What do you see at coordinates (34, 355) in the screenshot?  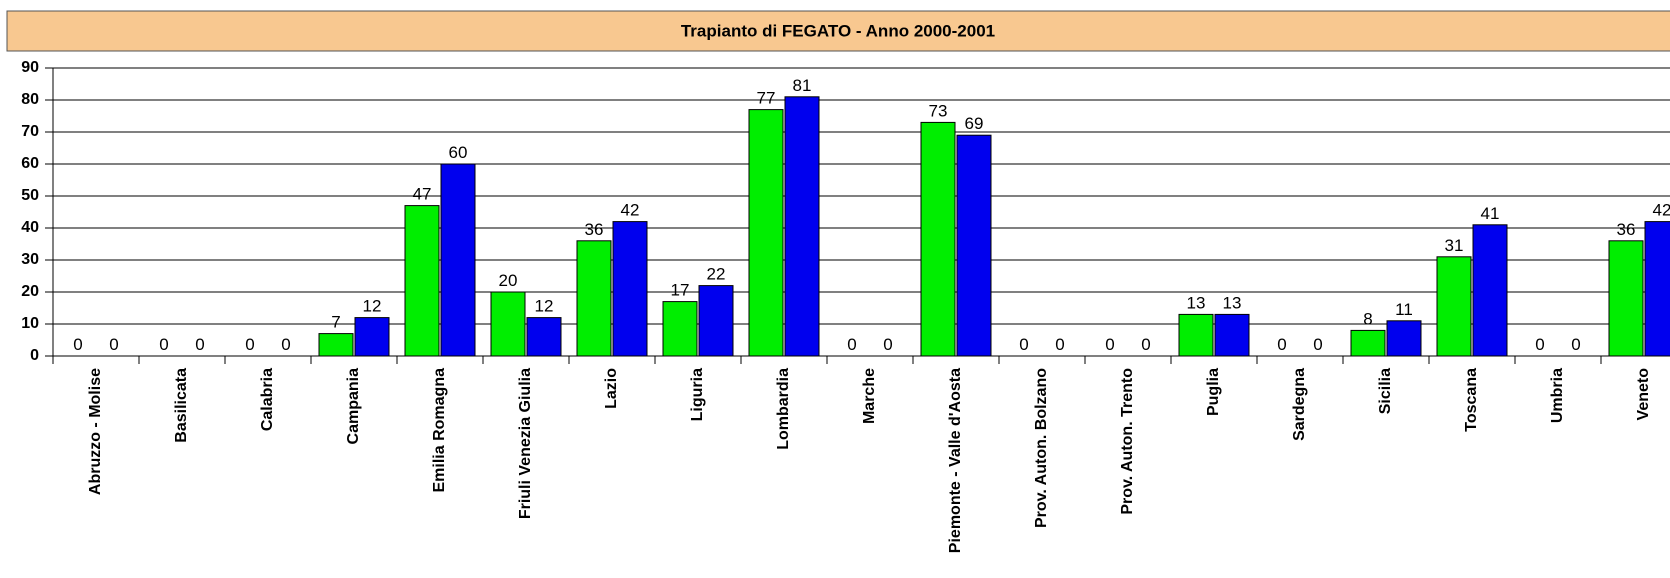 I see `y-tick-label: 0` at bounding box center [34, 355].